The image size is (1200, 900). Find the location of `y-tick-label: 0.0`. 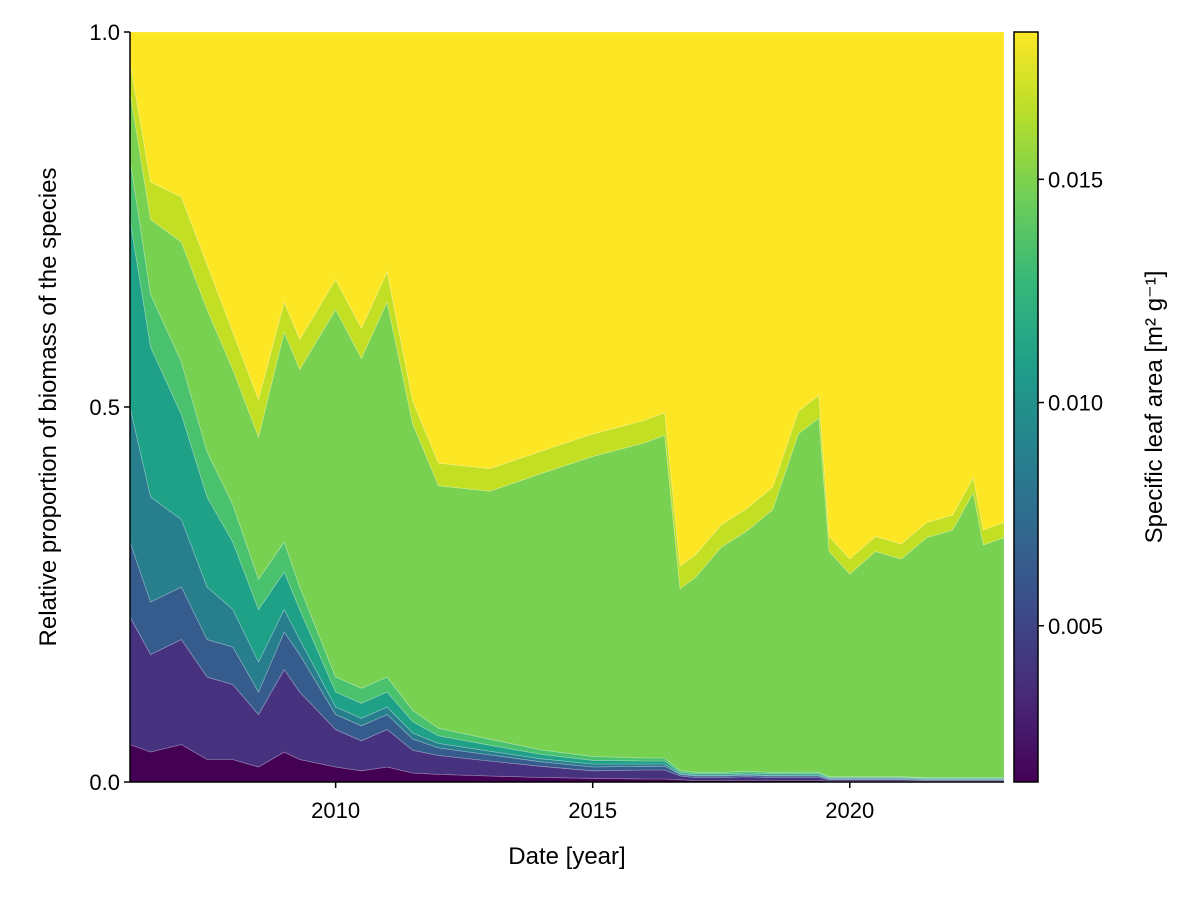

y-tick-label: 0.0 is located at coordinates (104, 782).